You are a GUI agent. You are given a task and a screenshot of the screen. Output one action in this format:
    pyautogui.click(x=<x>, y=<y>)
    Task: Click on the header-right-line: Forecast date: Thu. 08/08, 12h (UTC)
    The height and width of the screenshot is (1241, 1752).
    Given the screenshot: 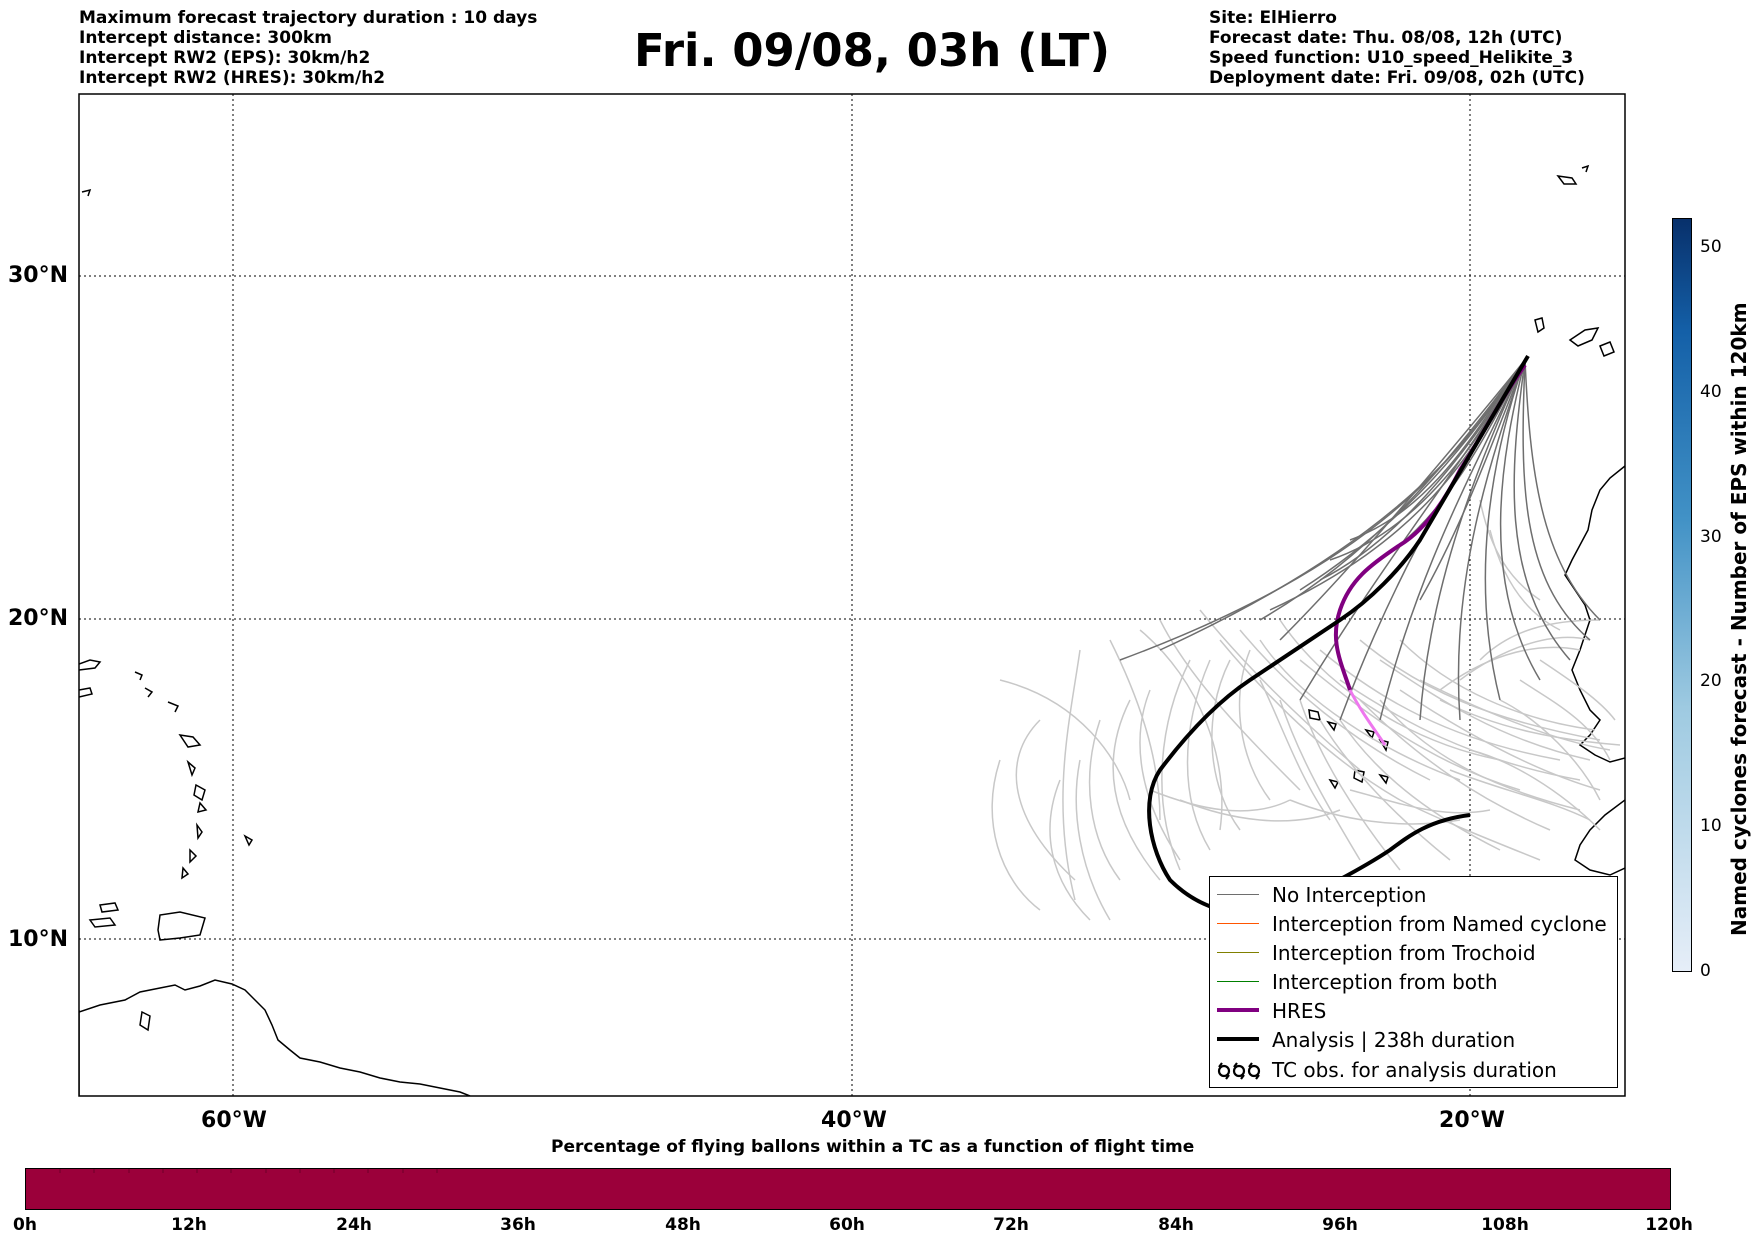 What is the action you would take?
    pyautogui.click(x=1386, y=38)
    